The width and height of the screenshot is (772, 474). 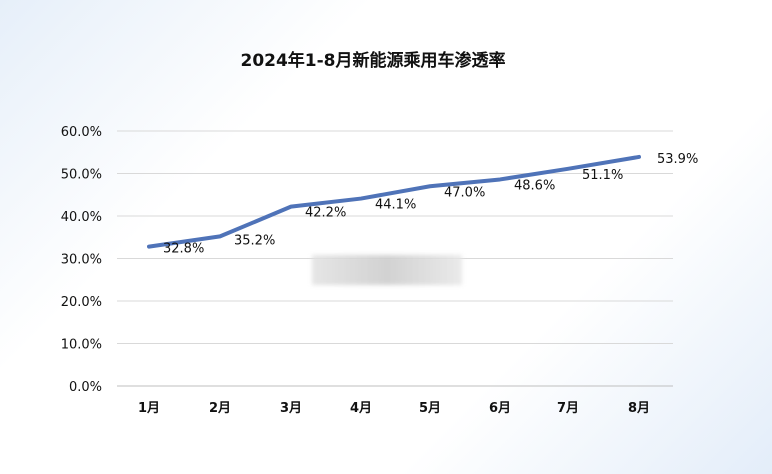 What do you see at coordinates (639, 408) in the screenshot?
I see `x-tick-label: 8月` at bounding box center [639, 408].